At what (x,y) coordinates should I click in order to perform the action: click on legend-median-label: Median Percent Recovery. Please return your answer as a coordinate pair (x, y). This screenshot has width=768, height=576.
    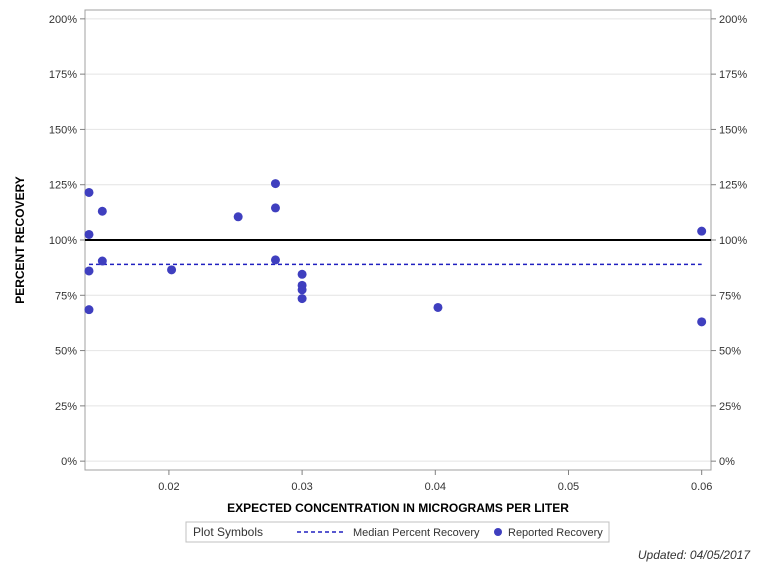
    Looking at the image, I should click on (416, 533).